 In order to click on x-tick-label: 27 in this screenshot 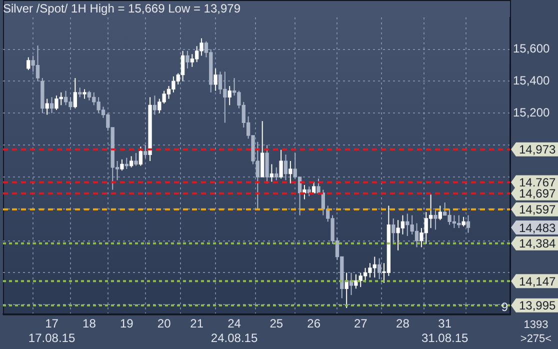, I will do `click(361, 323)`.